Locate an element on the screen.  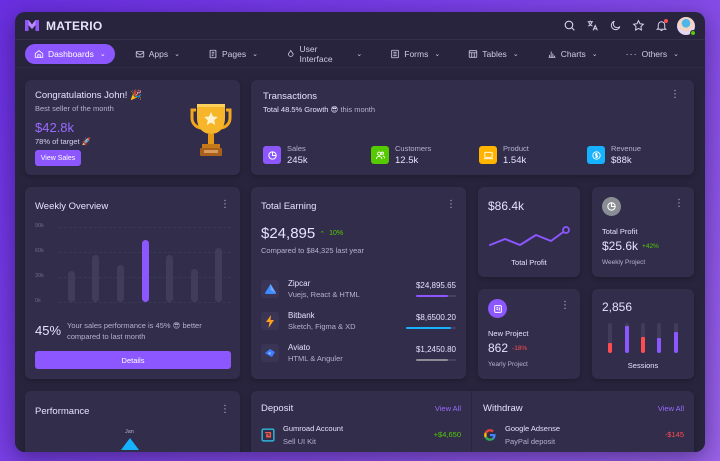
user-avatar is located at coordinates (686, 26).